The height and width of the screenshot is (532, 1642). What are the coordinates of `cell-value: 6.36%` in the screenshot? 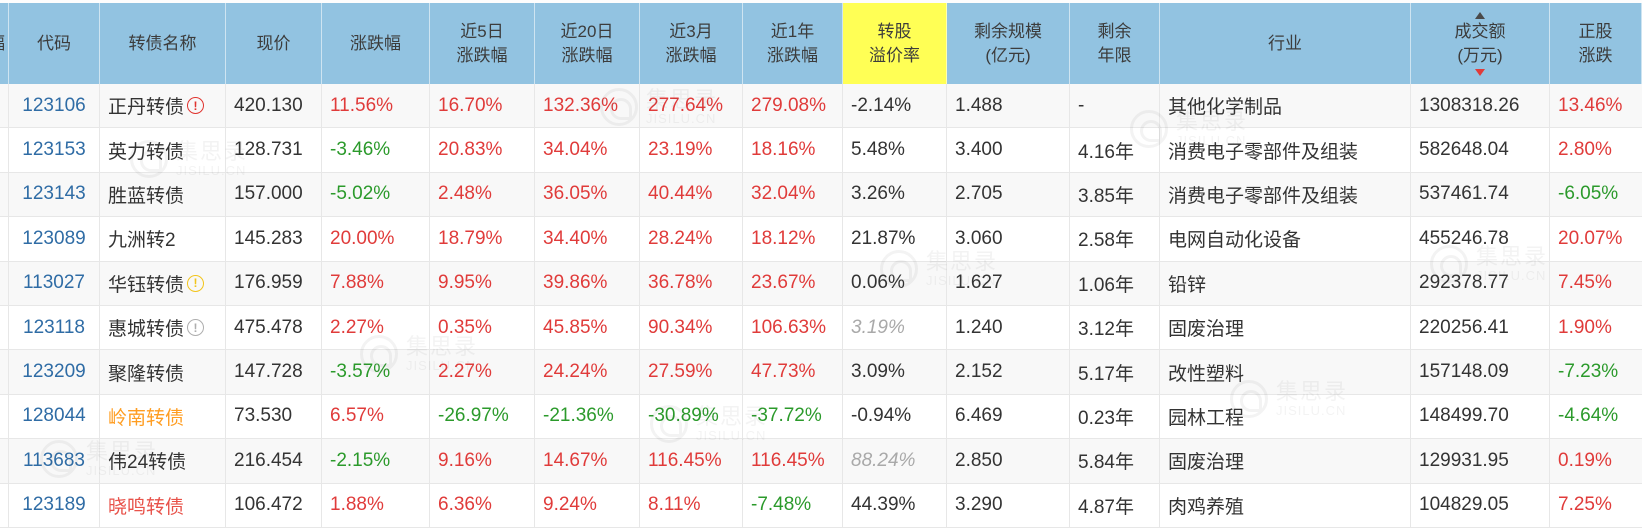 It's located at (465, 505).